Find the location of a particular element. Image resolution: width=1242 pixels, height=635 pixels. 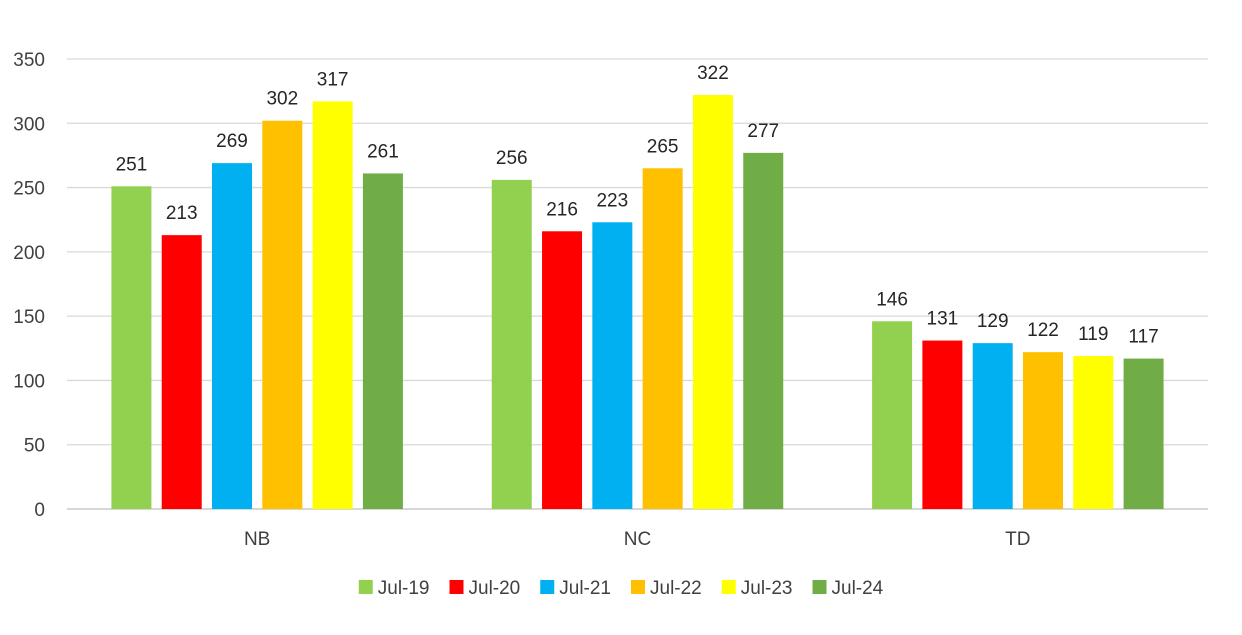

legend-item-jul-21: Jul-21 is located at coordinates (575, 588).